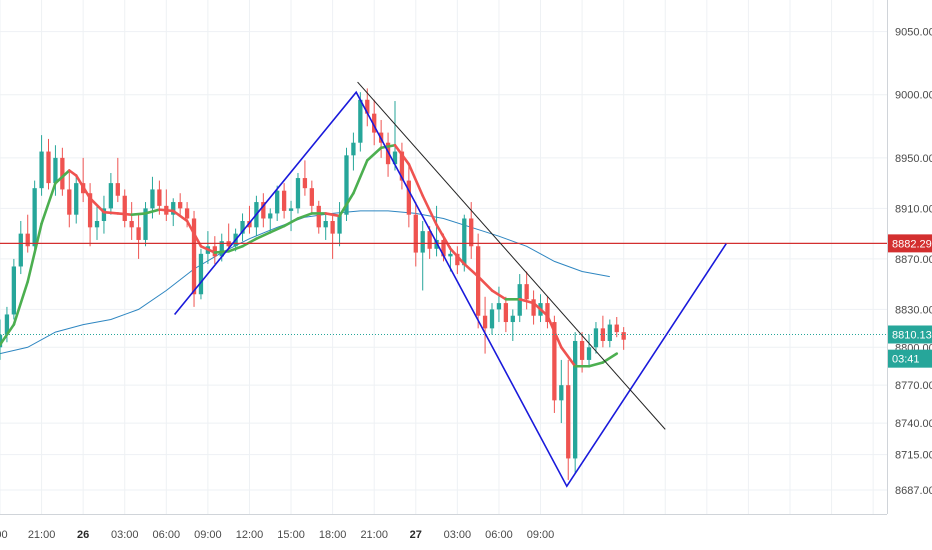  Describe the element at coordinates (913, 491) in the screenshot. I see `price-tick-label: 8687.00` at that location.